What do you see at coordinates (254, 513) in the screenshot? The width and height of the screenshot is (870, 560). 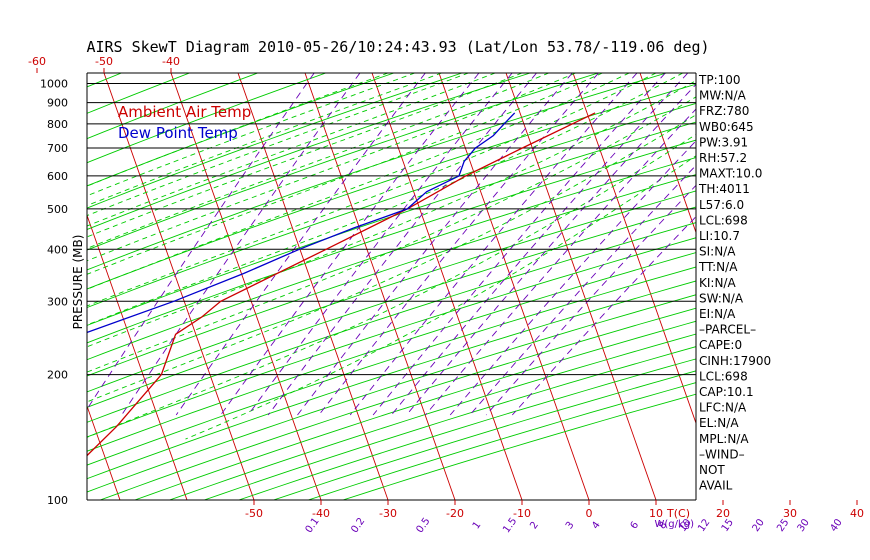 I see `bottom-temp-tick-label: -50` at bounding box center [254, 513].